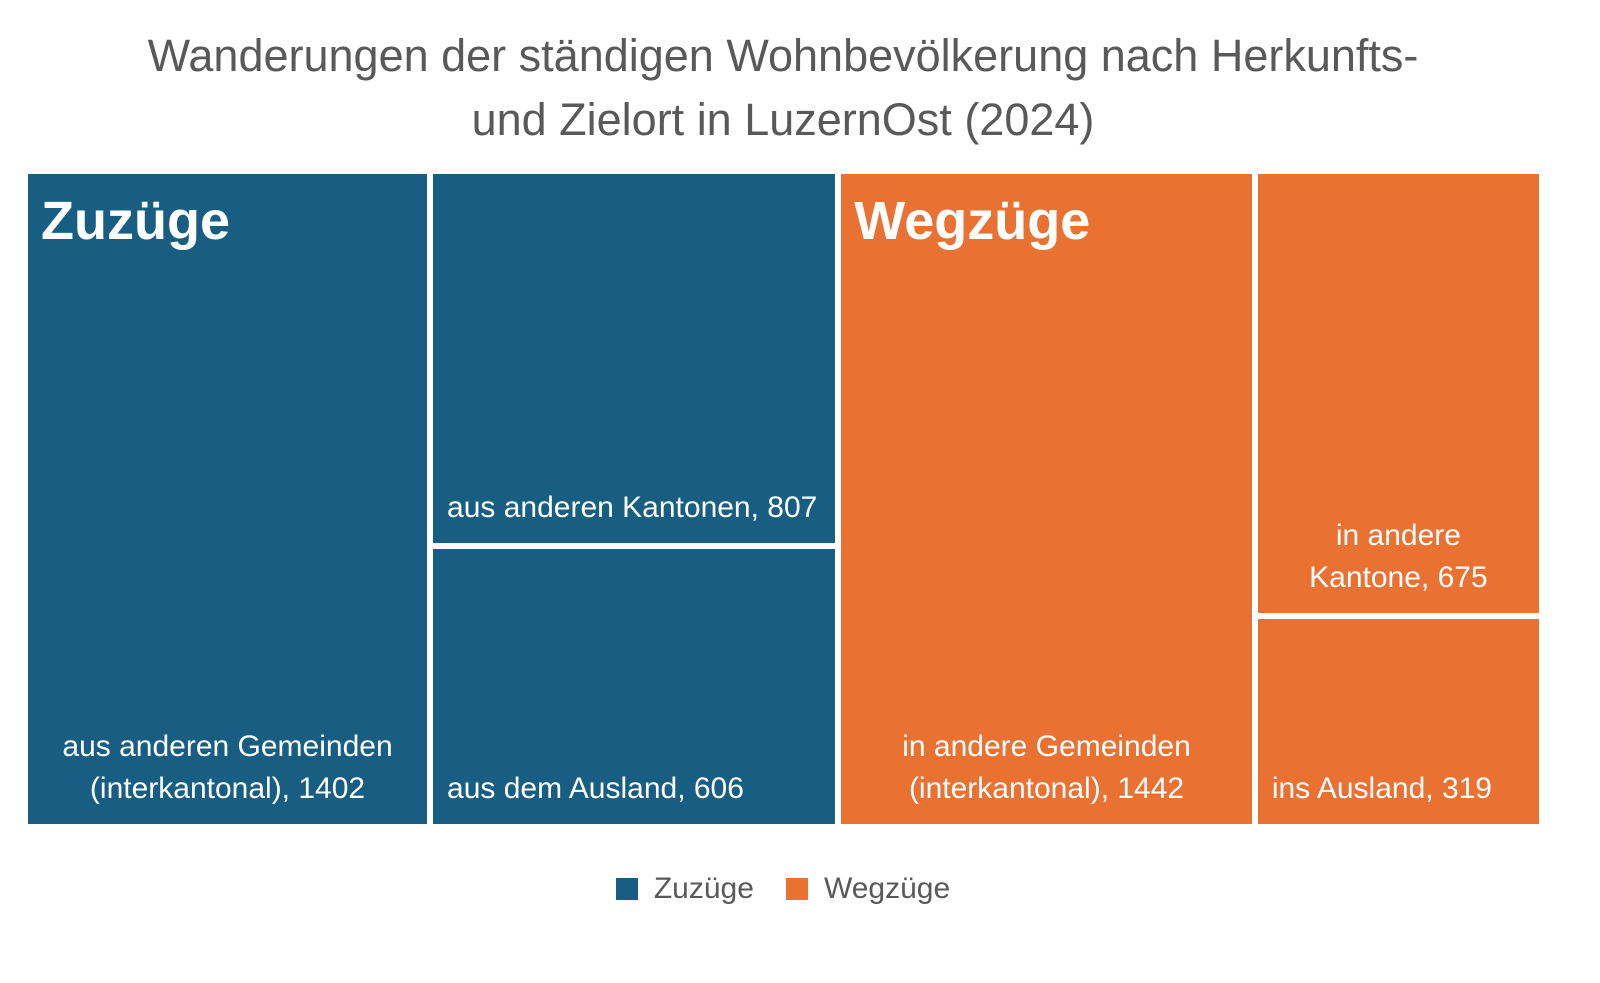  What do you see at coordinates (783, 119) in the screenshot?
I see `chart-title: und Zielort in LuzernOst (2024)` at bounding box center [783, 119].